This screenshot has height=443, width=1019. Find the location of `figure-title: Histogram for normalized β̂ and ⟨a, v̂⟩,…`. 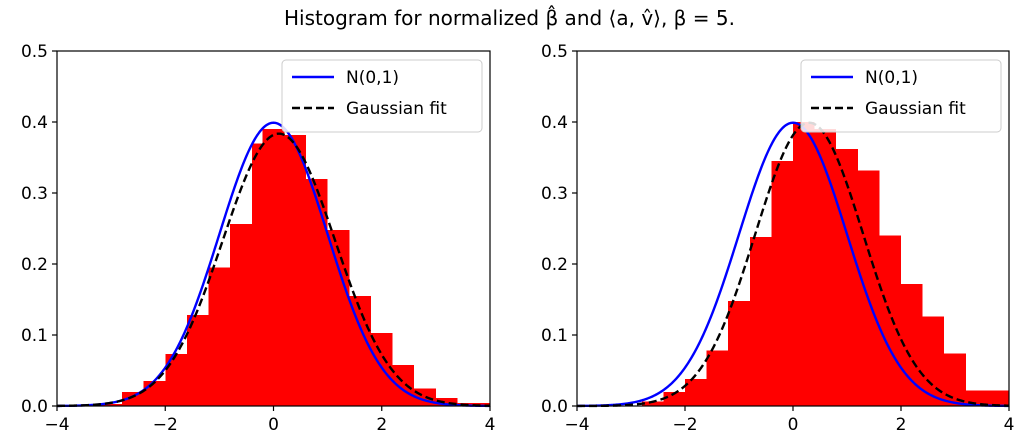

figure-title: Histogram for normalized β̂ and ⟨a, v̂⟩,… is located at coordinates (509, 18).